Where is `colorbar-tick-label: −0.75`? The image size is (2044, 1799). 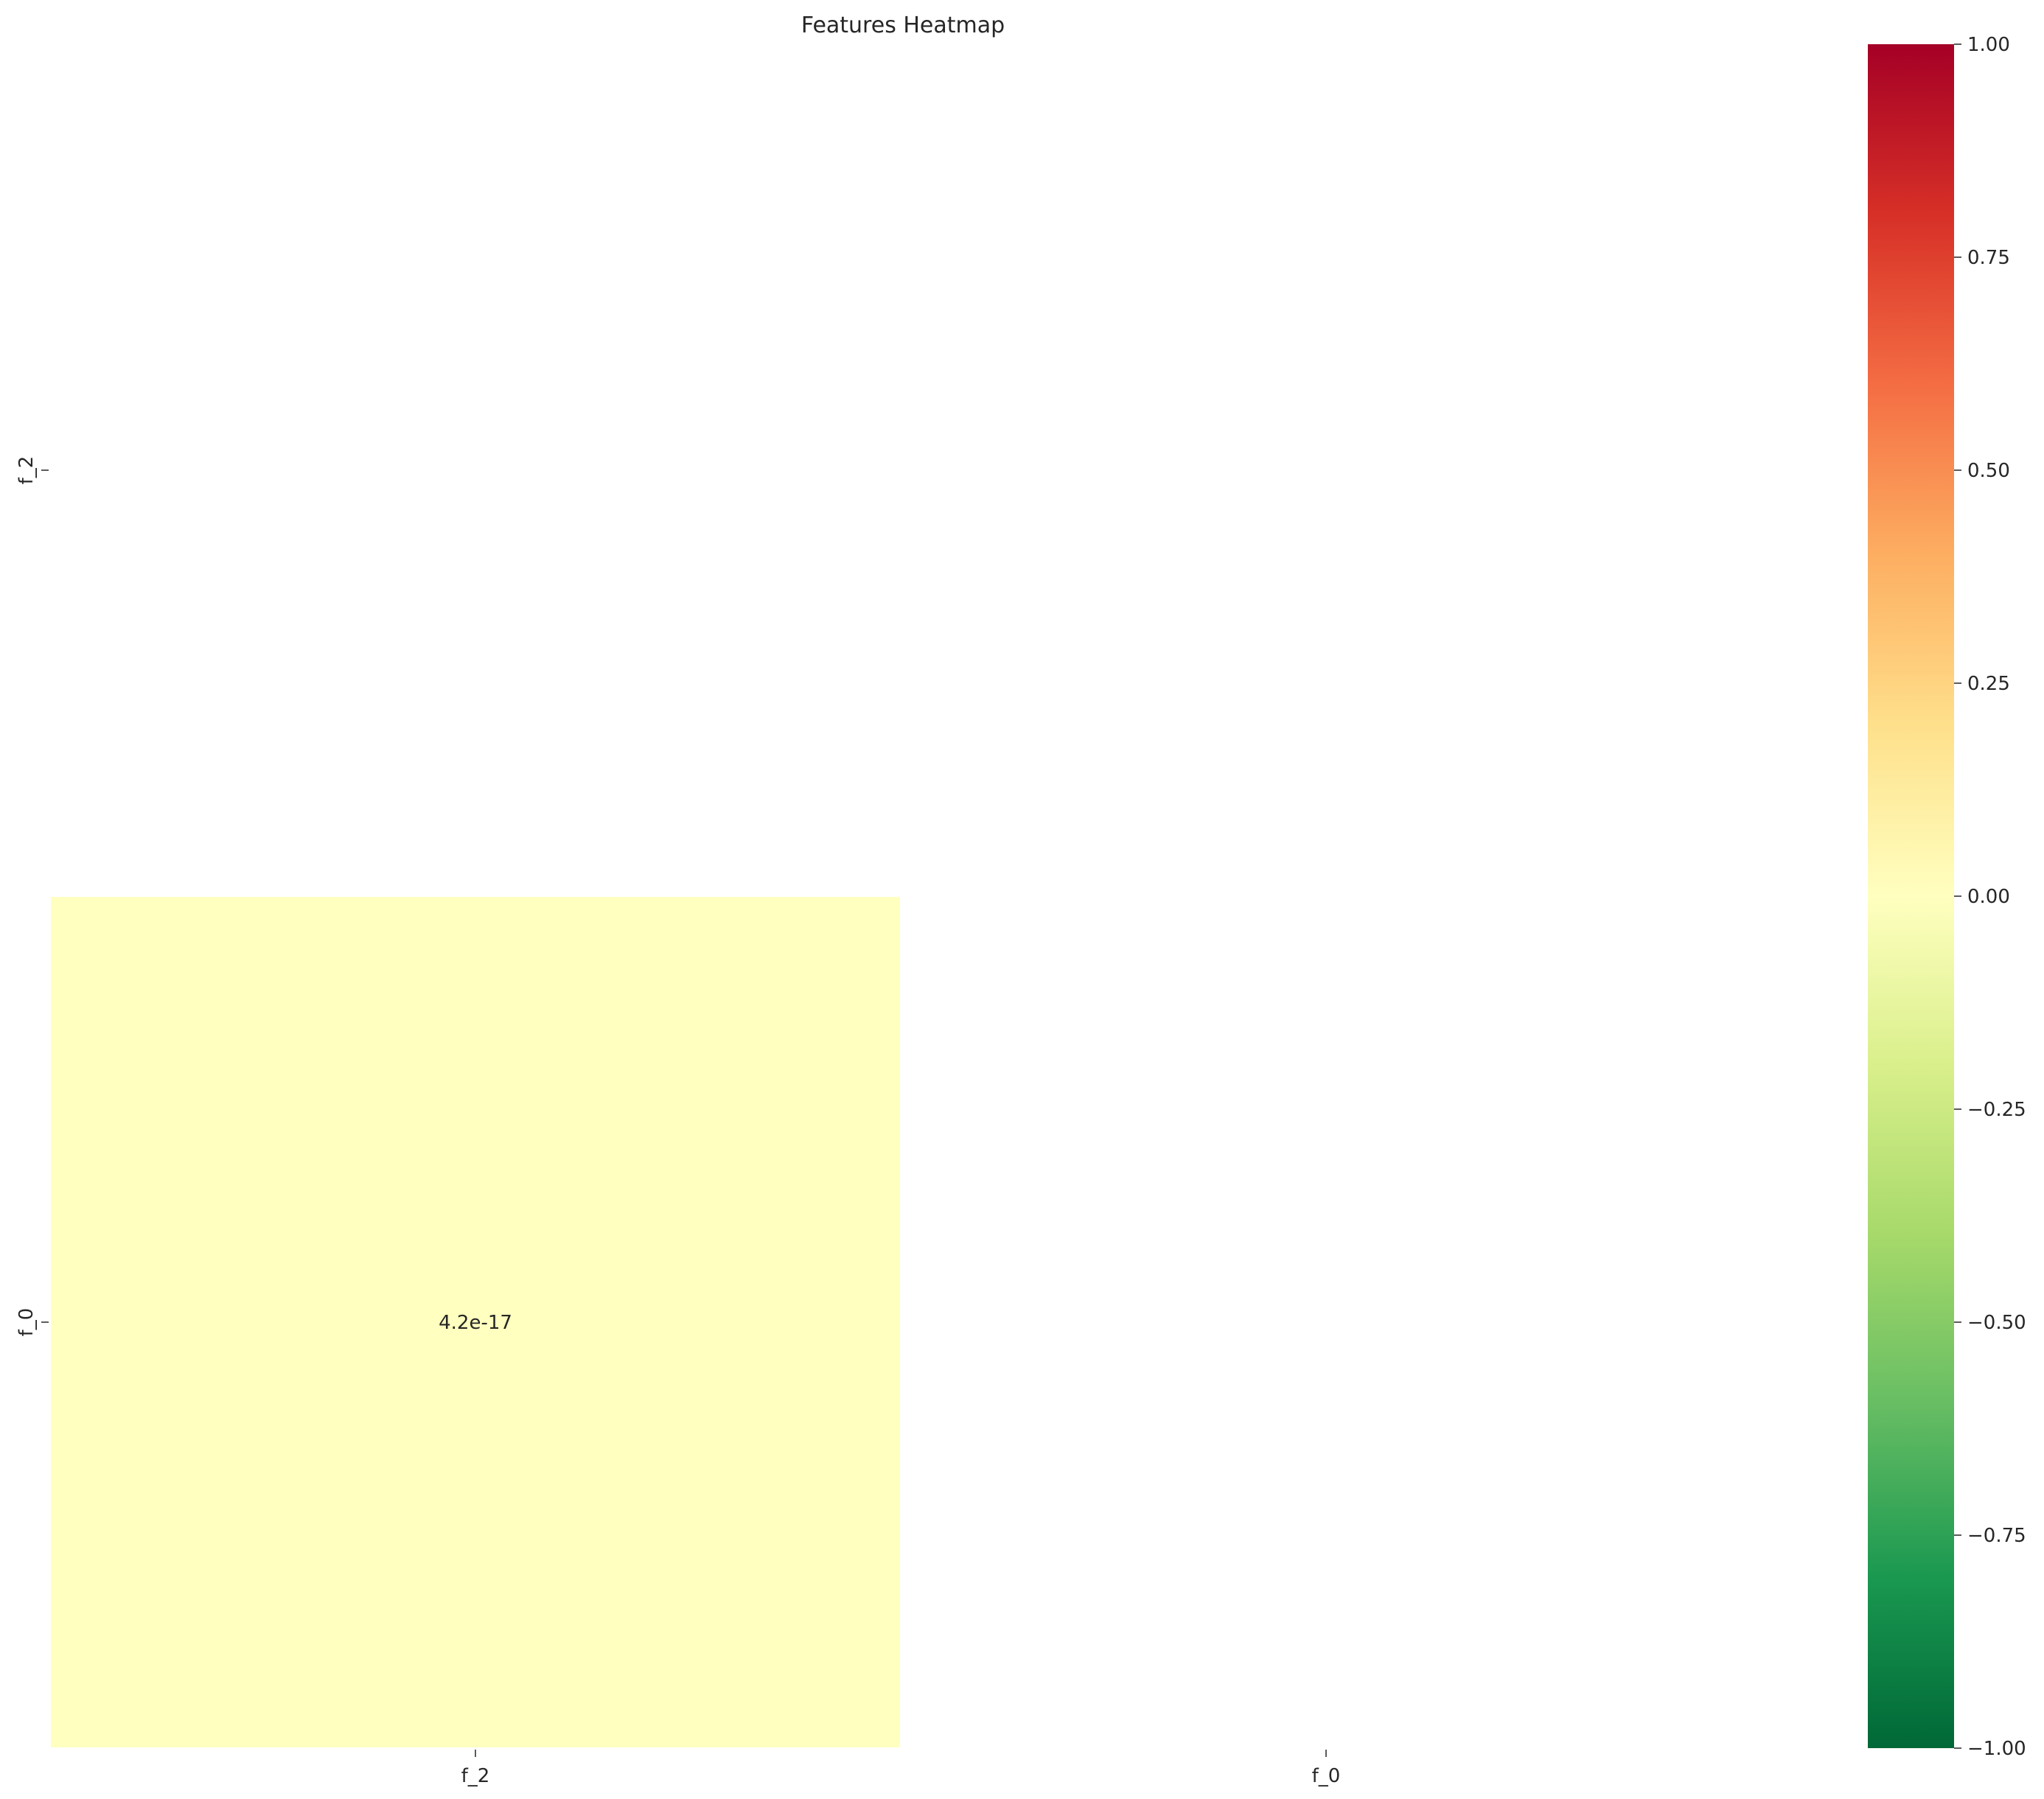
colorbar-tick-label: −0.75 is located at coordinates (1996, 1536).